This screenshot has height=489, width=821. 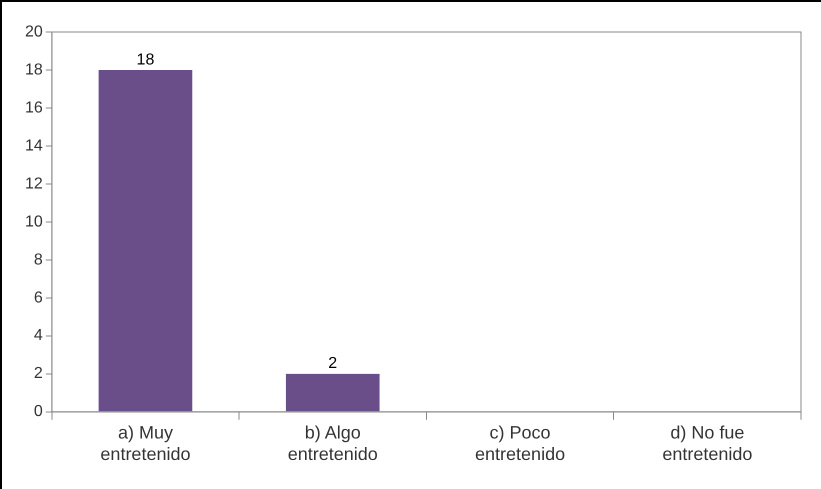 What do you see at coordinates (38, 297) in the screenshot?
I see `y-tick-label: 6` at bounding box center [38, 297].